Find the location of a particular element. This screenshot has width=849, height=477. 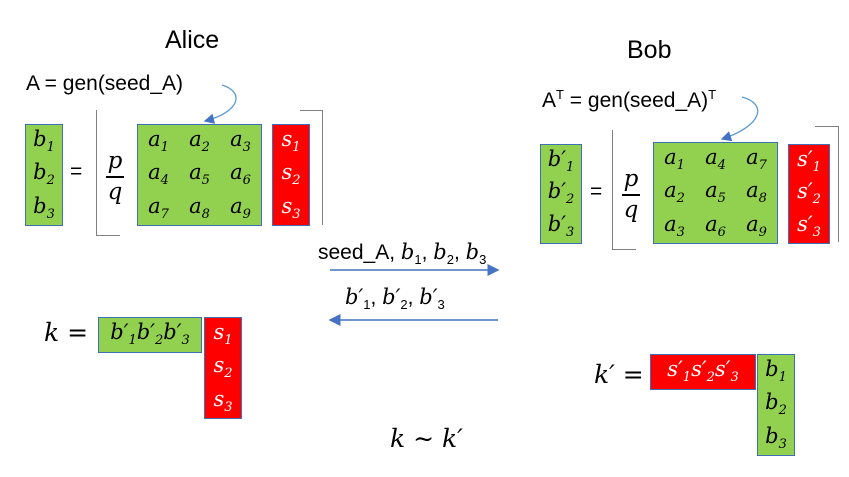

alice-b1: b1 is located at coordinates (44, 141).